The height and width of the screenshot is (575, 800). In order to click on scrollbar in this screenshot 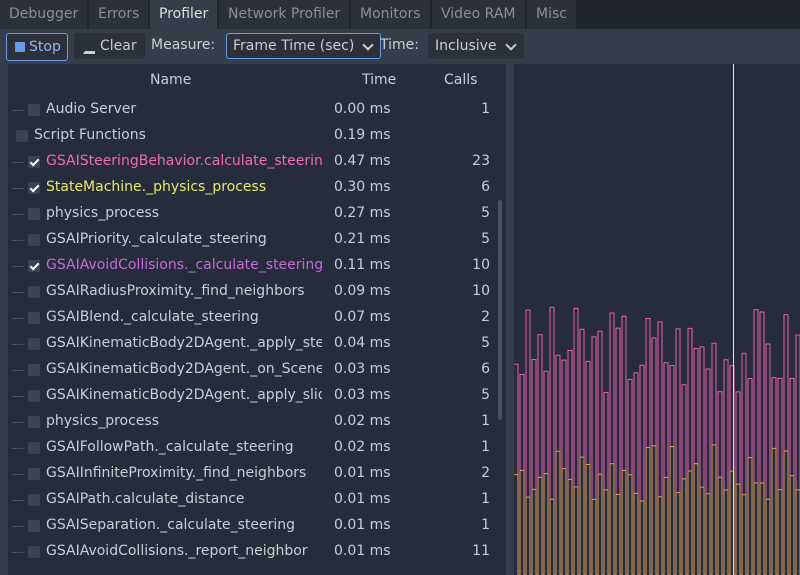, I will do `click(500, 310)`.